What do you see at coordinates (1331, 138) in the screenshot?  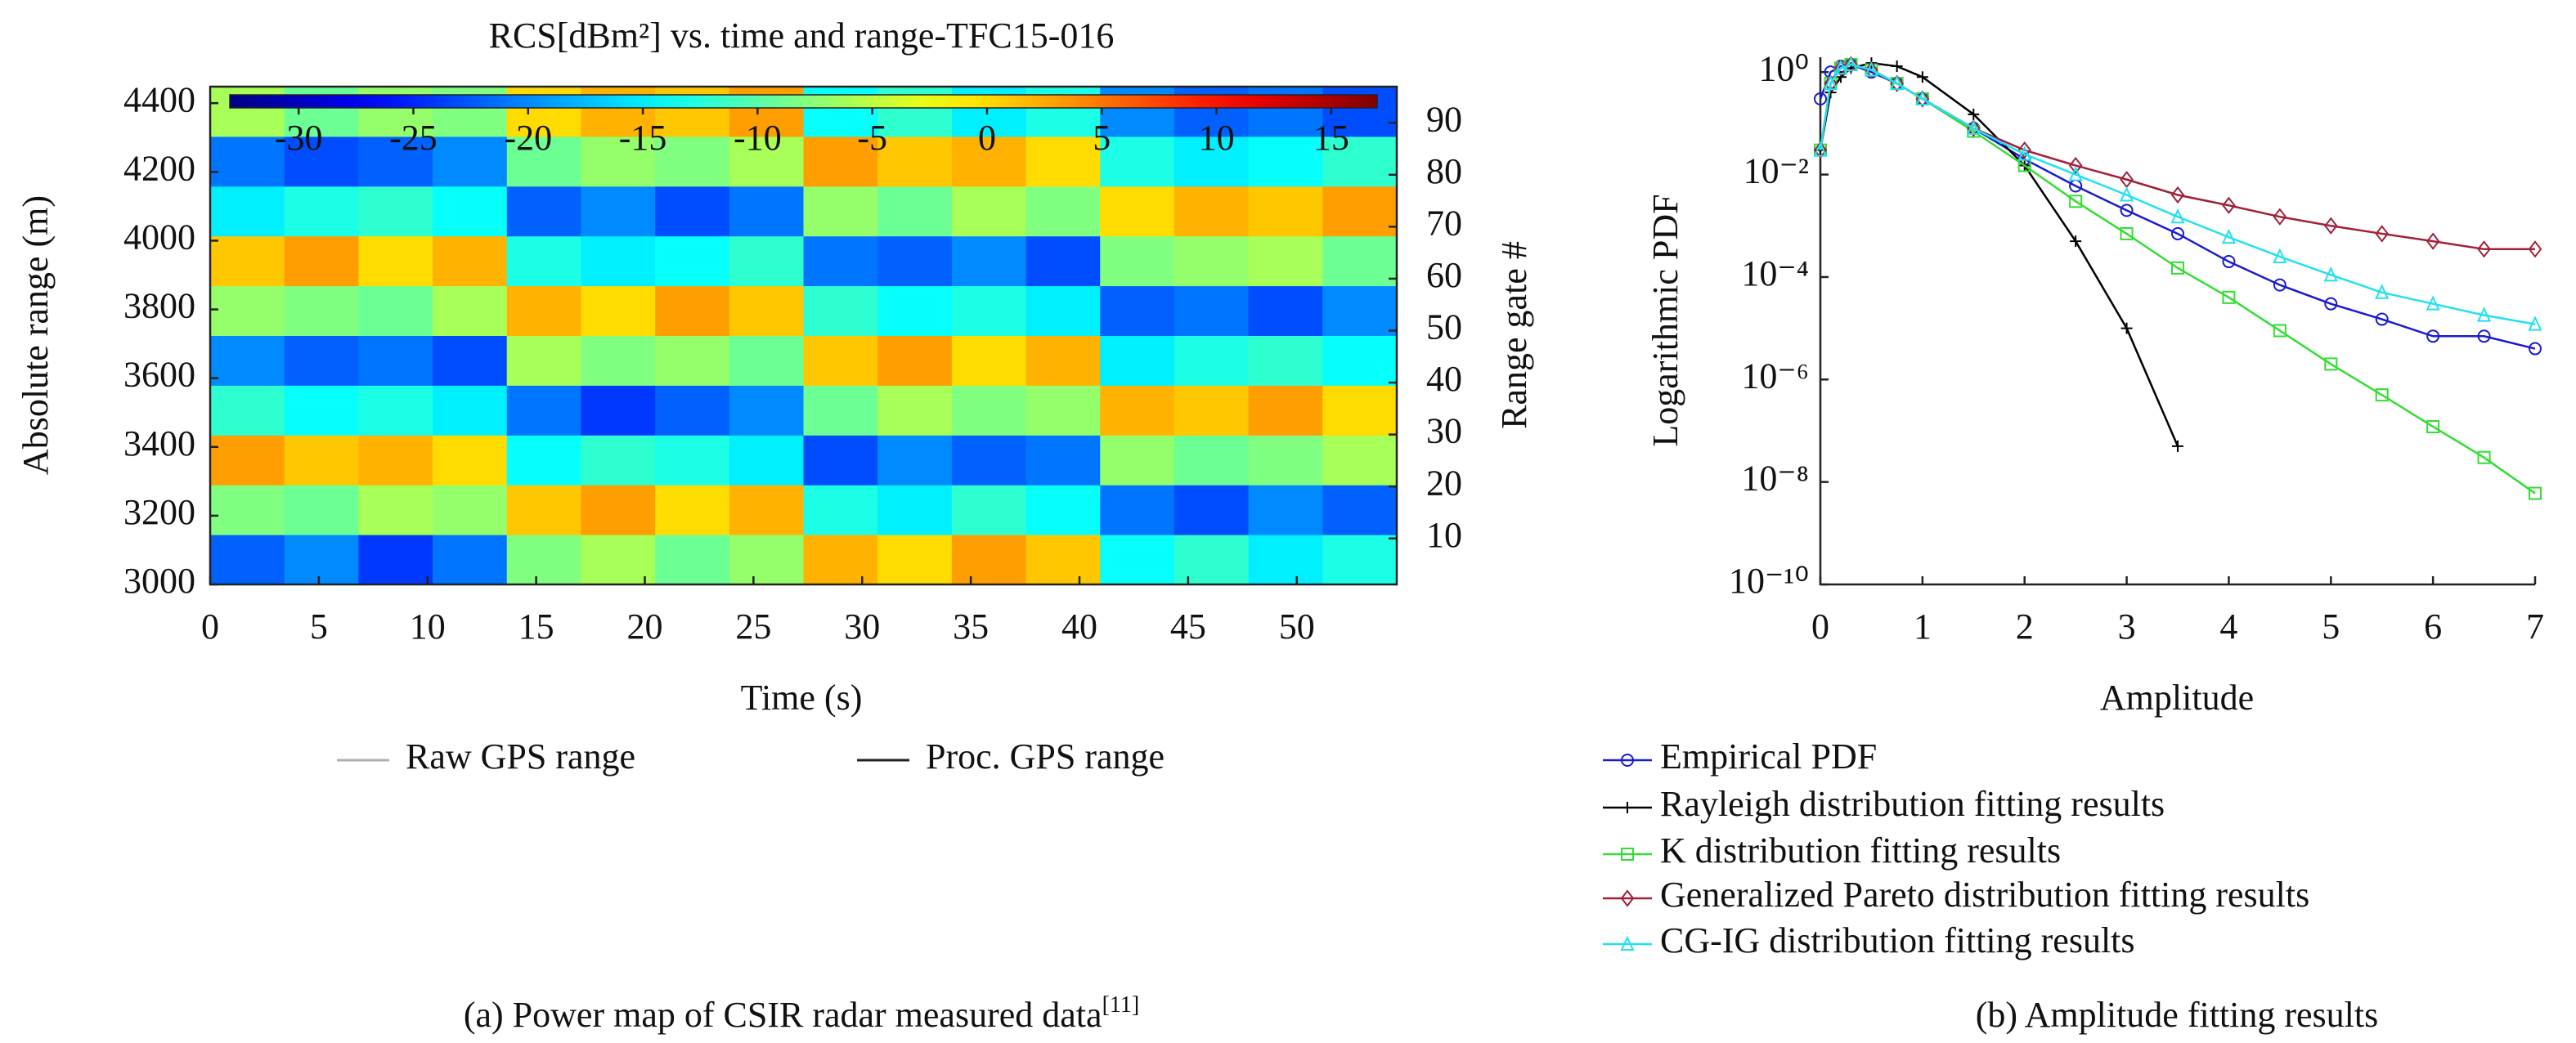 I see `colorbar-tick-label: 15` at bounding box center [1331, 138].